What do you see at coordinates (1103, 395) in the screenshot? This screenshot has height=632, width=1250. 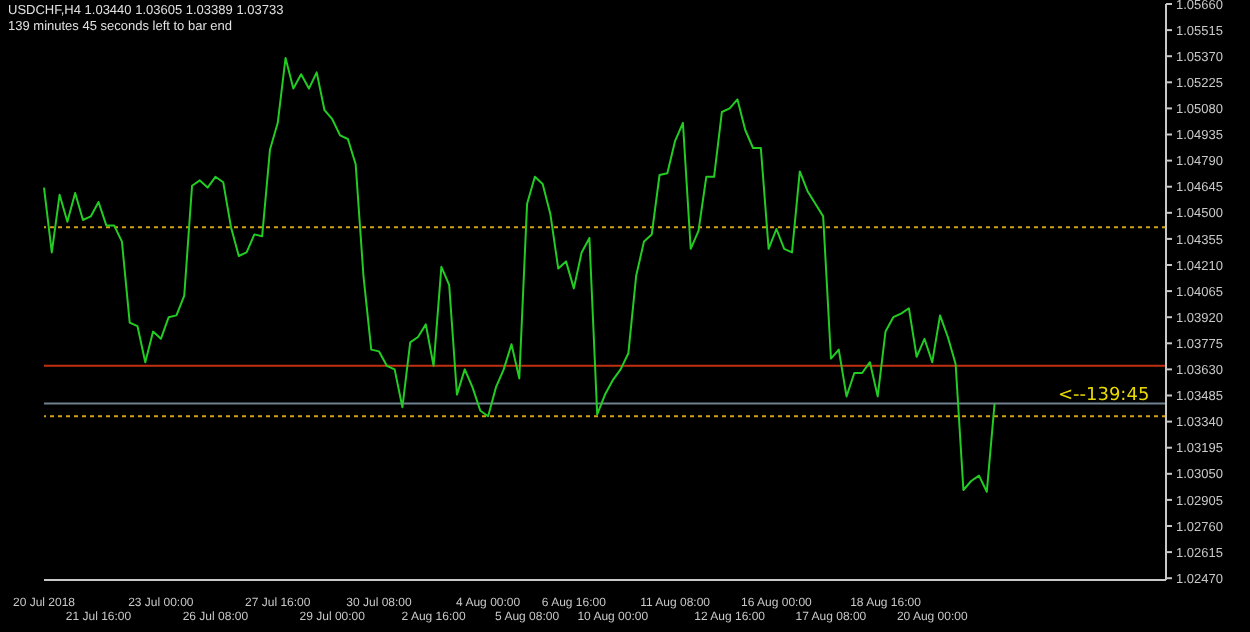 I see `annotation: <--139:45` at bounding box center [1103, 395].